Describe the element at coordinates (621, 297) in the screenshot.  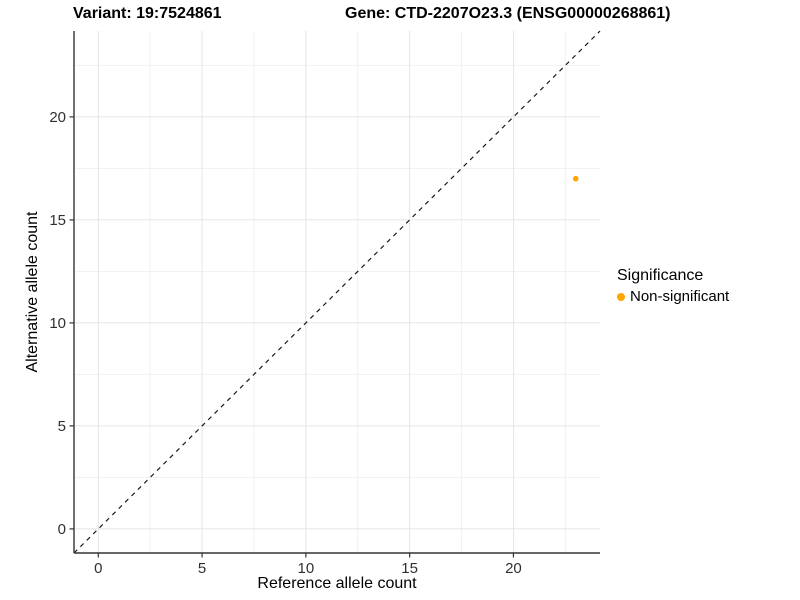
I see `legend-point-swatch` at that location.